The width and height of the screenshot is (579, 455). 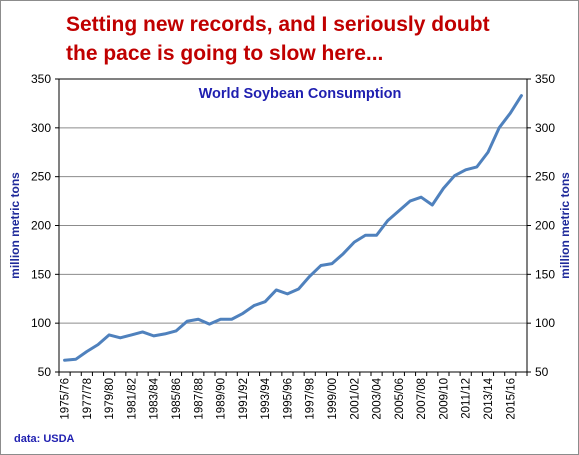 What do you see at coordinates (15, 225) in the screenshot?
I see `y-axis-title-left: million metric tons` at bounding box center [15, 225].